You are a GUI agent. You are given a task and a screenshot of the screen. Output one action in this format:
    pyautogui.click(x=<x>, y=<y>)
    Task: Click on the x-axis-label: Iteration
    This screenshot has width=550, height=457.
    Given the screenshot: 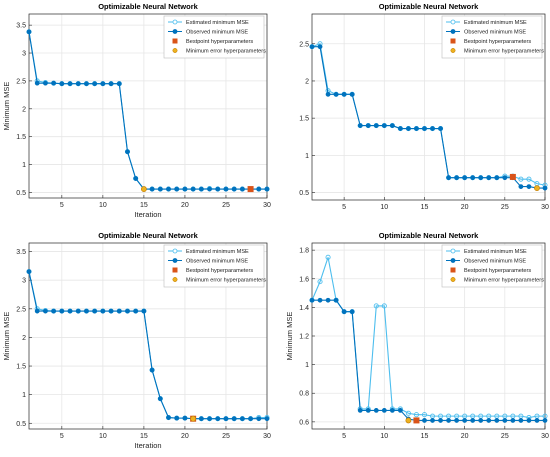 What is the action you would take?
    pyautogui.click(x=147, y=214)
    